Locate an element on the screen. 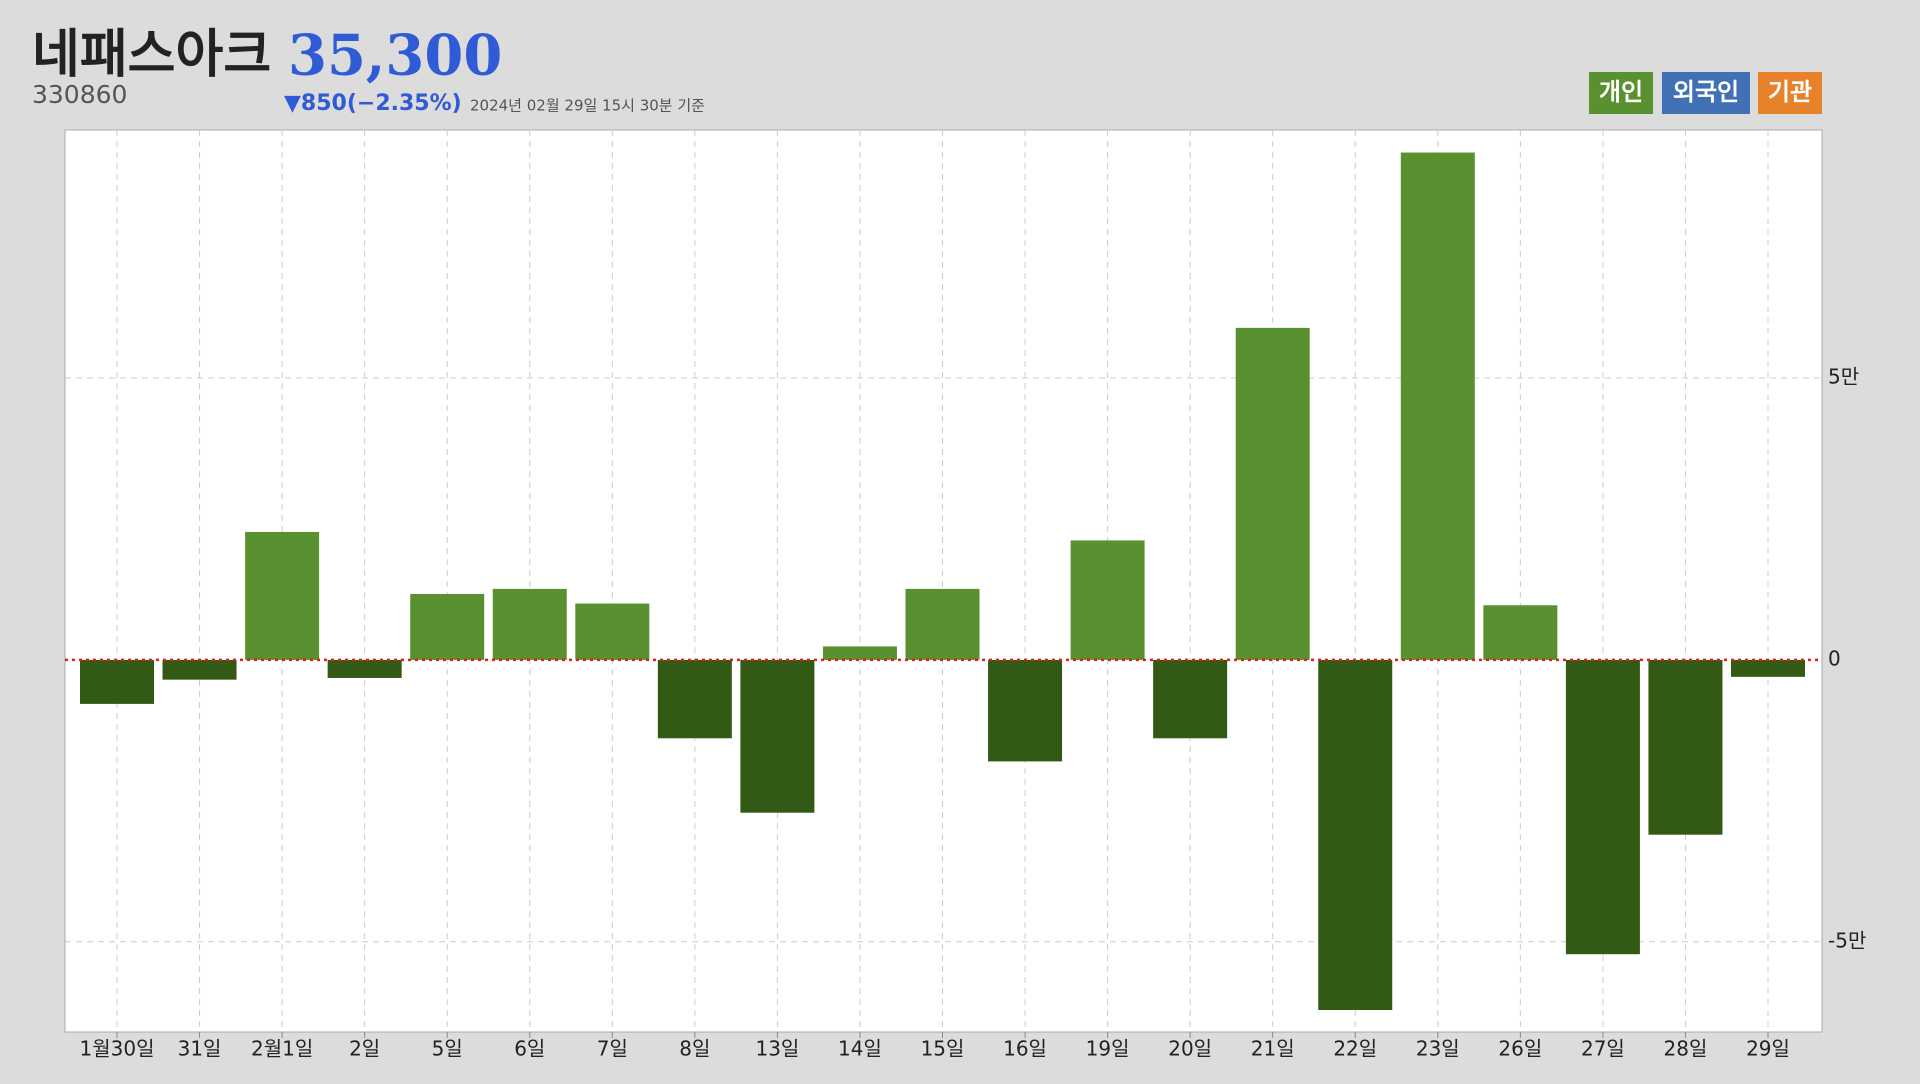 The height and width of the screenshot is (1084, 1920). legend-label: 개인 is located at coordinates (1621, 92).